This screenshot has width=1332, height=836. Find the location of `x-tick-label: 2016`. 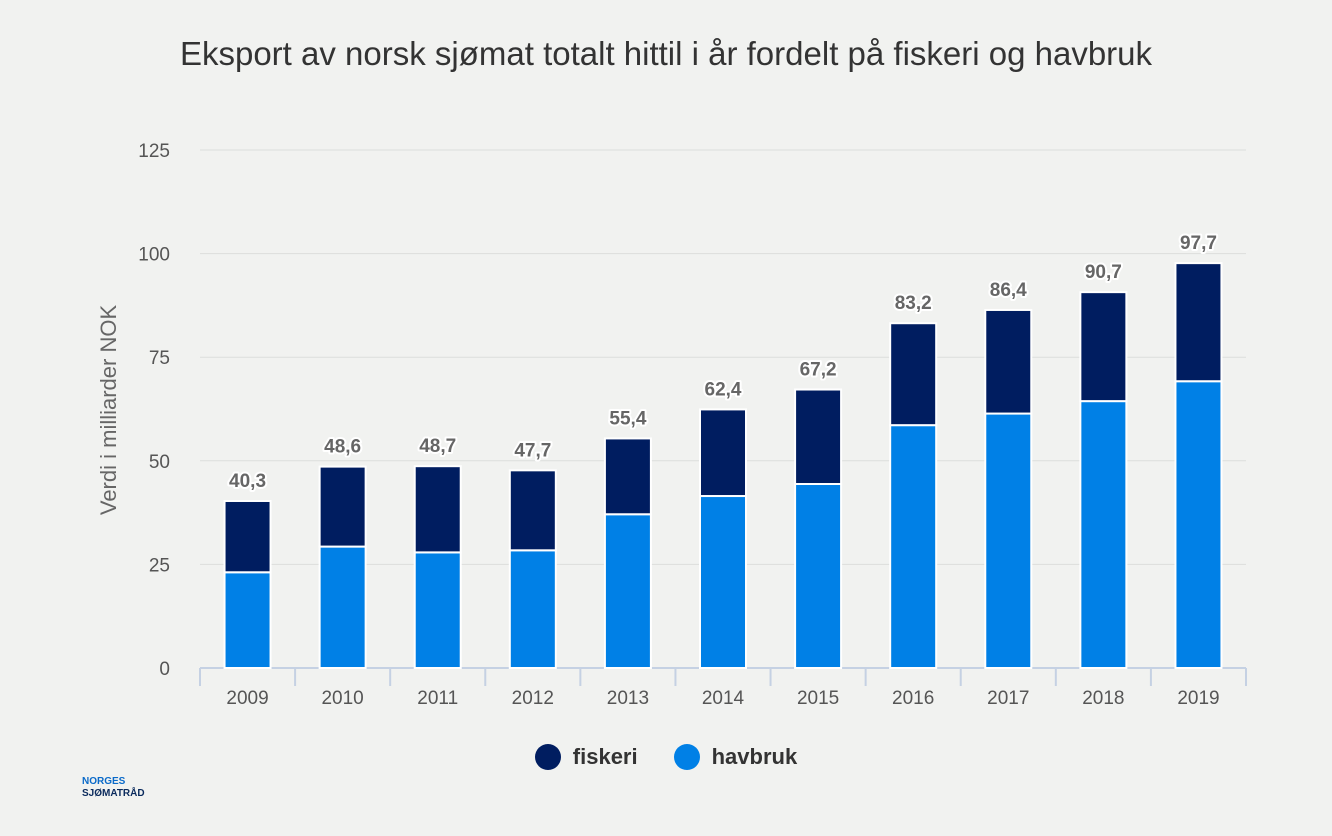

x-tick-label: 2016 is located at coordinates (913, 698).